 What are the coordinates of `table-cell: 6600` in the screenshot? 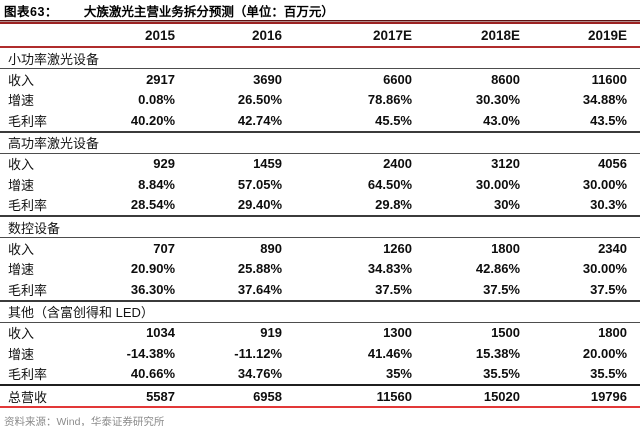 It's located at (397, 79).